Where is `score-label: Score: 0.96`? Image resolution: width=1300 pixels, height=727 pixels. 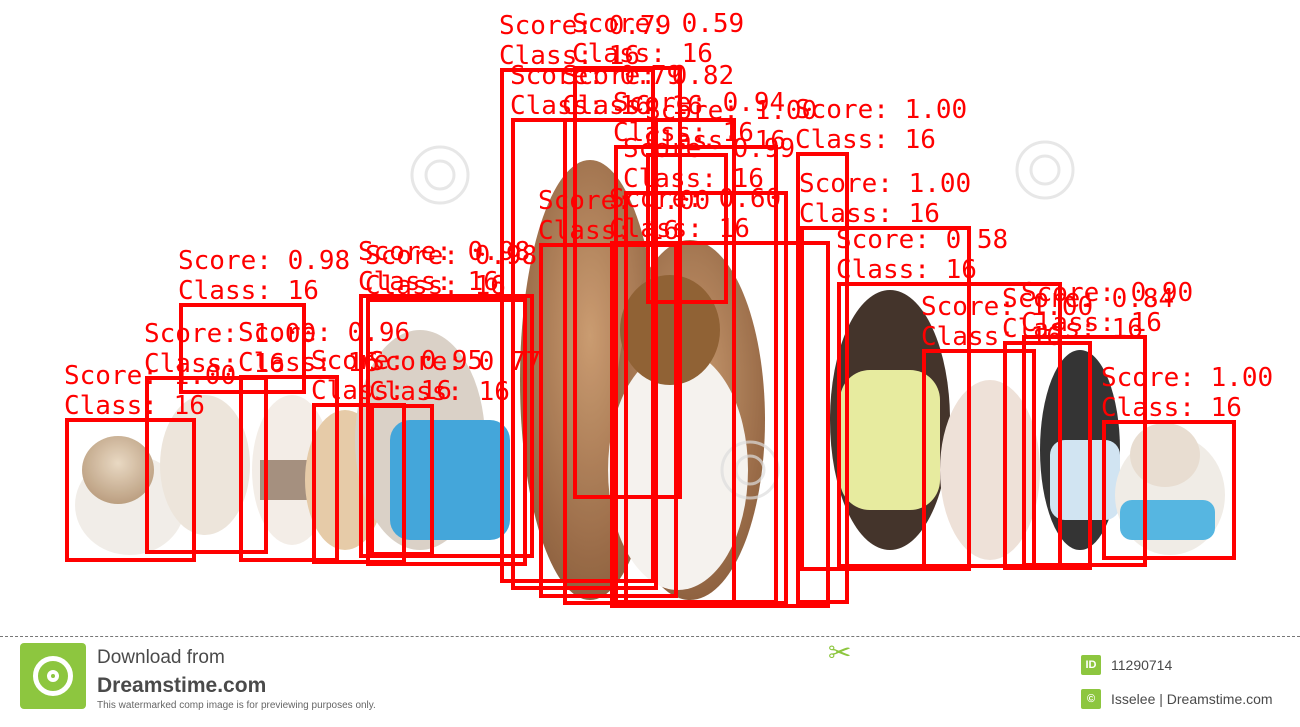
score-label: Score: 0.96 is located at coordinates (324, 333).